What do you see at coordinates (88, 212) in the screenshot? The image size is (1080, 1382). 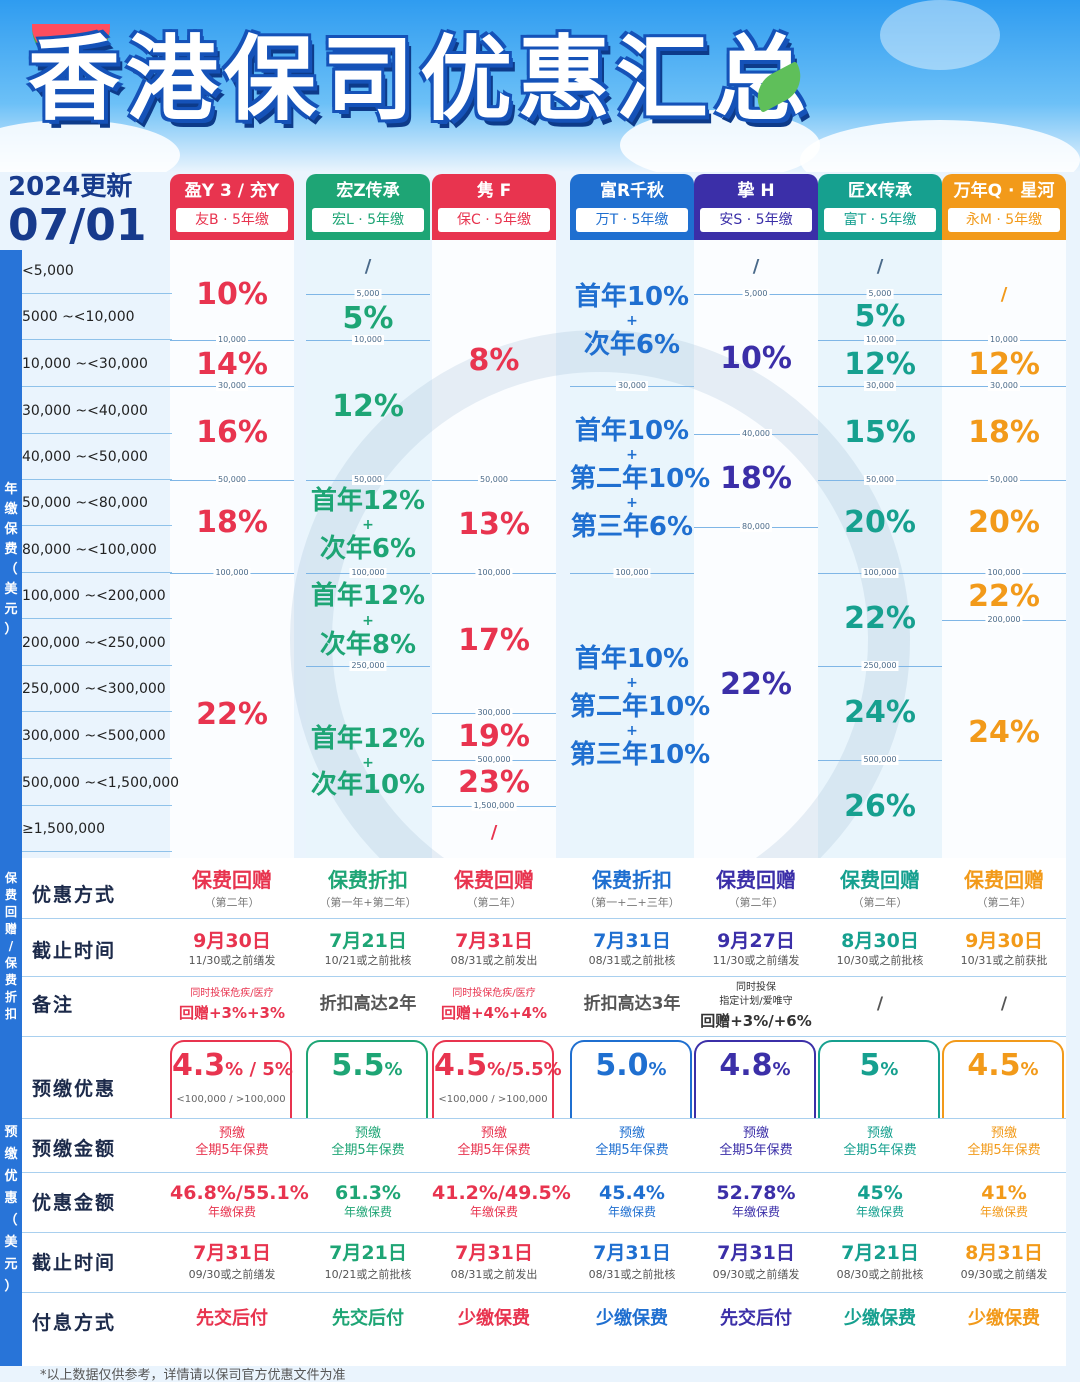 I see `update-date: 2024更新 07/01` at bounding box center [88, 212].